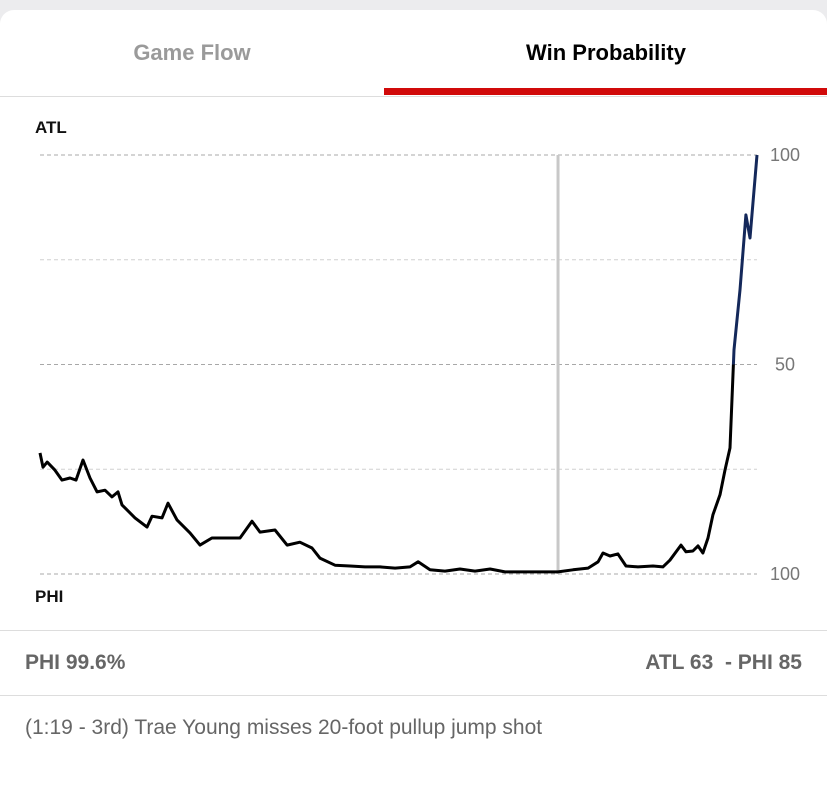 This screenshot has height=799, width=827. I want to click on bottom-team: PHI, so click(49, 596).